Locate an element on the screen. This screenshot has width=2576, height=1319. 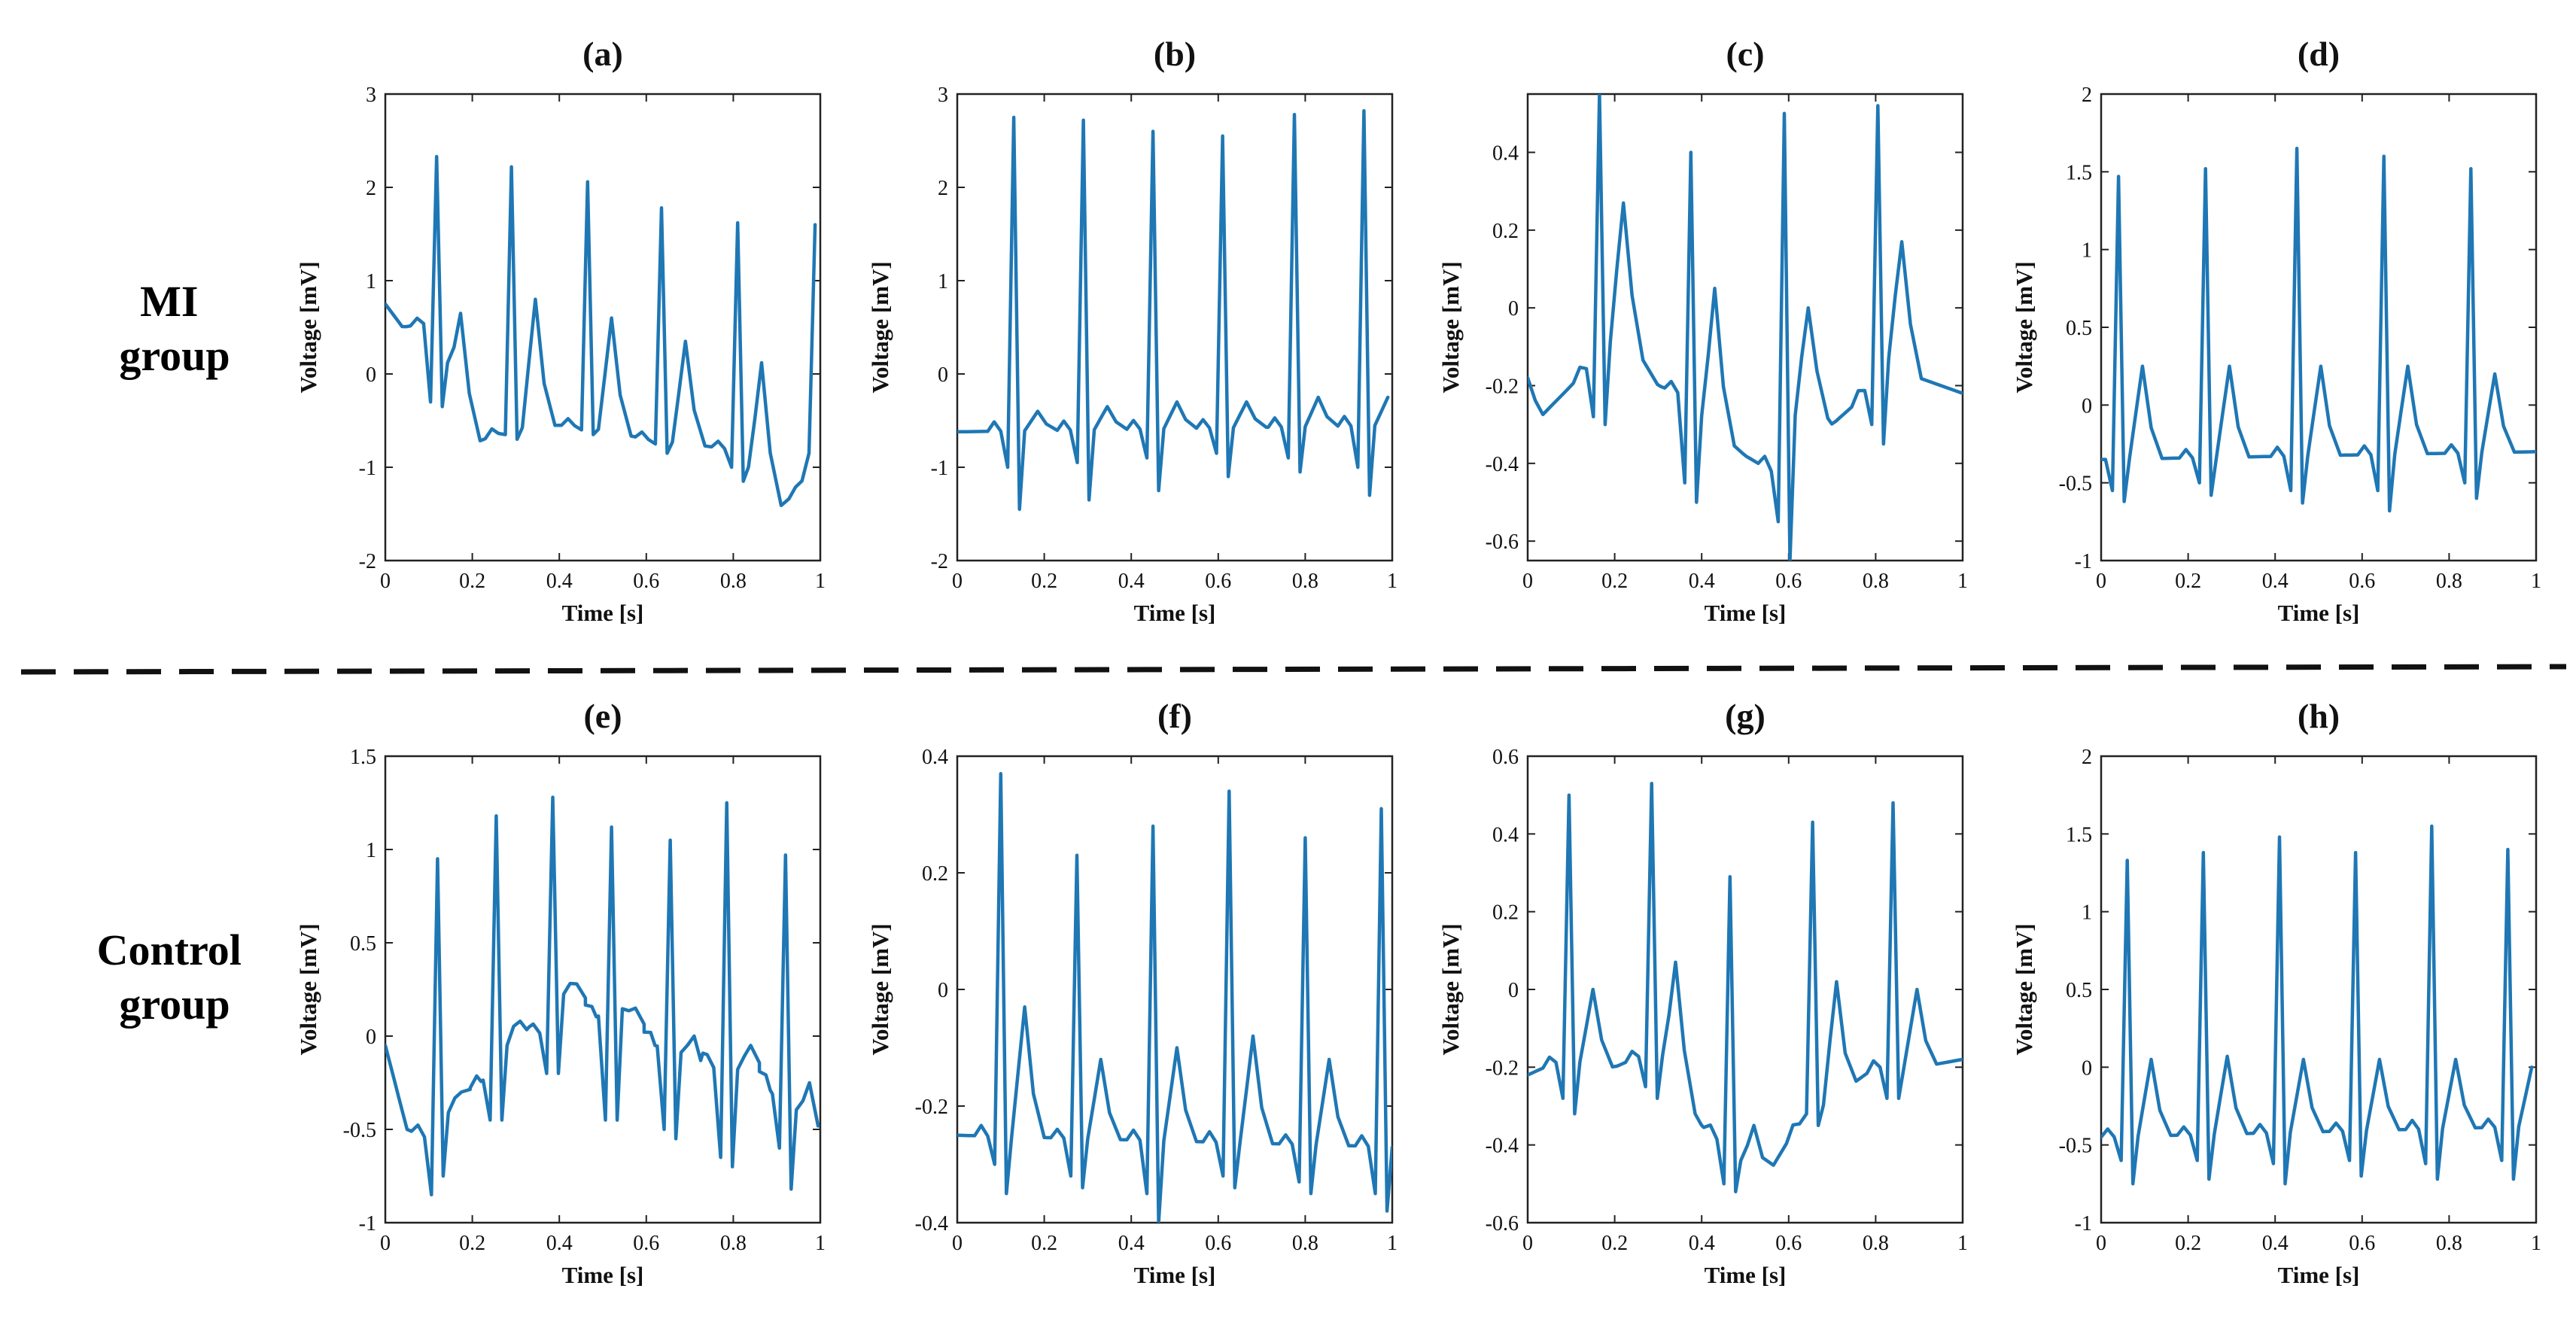
mi-group-label: MI group is located at coordinates (174, 328).